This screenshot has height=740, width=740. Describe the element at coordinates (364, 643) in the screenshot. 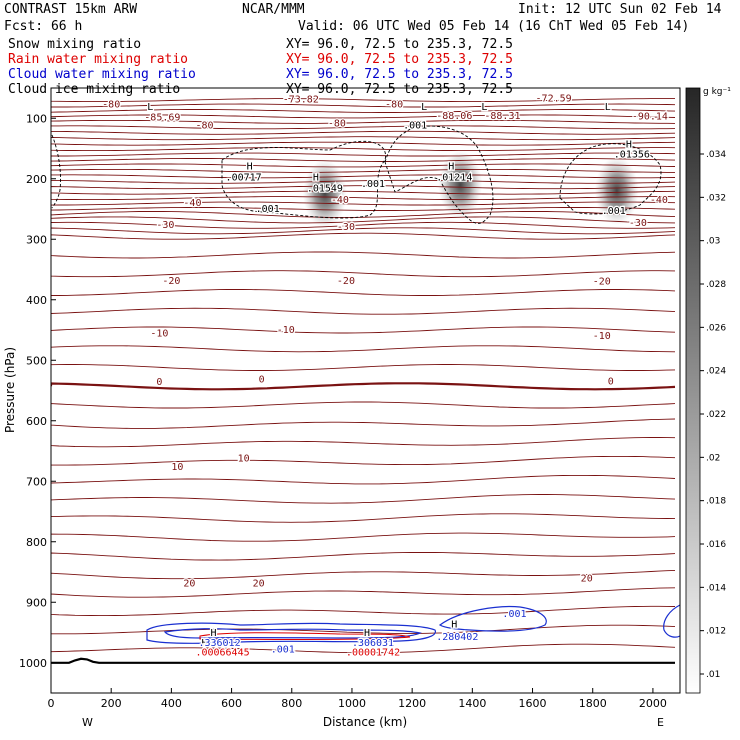

I see `extremum-marker-13: H` at that location.